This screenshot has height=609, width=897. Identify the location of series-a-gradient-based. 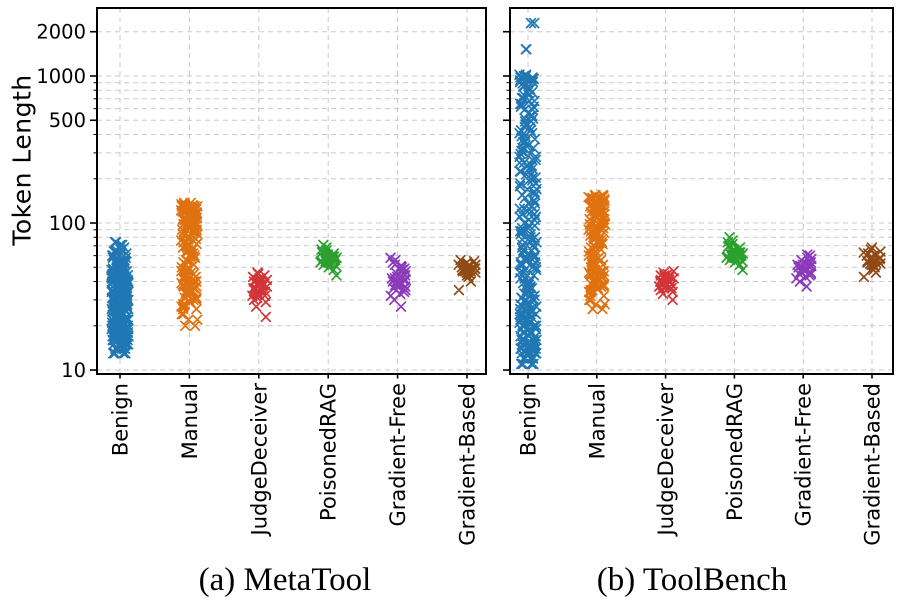
(467, 275).